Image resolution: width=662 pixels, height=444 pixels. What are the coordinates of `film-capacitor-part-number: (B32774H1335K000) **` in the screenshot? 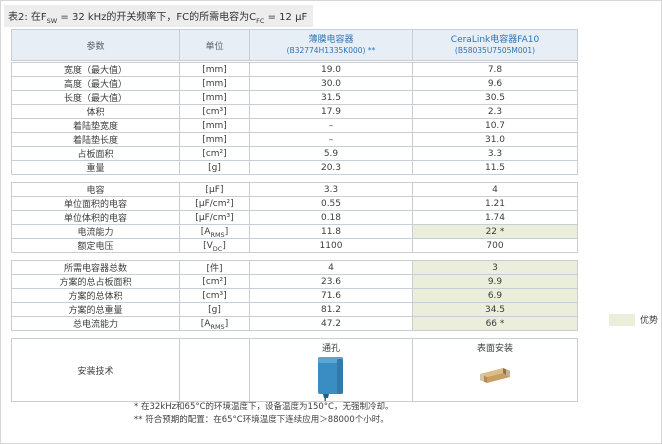 It's located at (331, 50).